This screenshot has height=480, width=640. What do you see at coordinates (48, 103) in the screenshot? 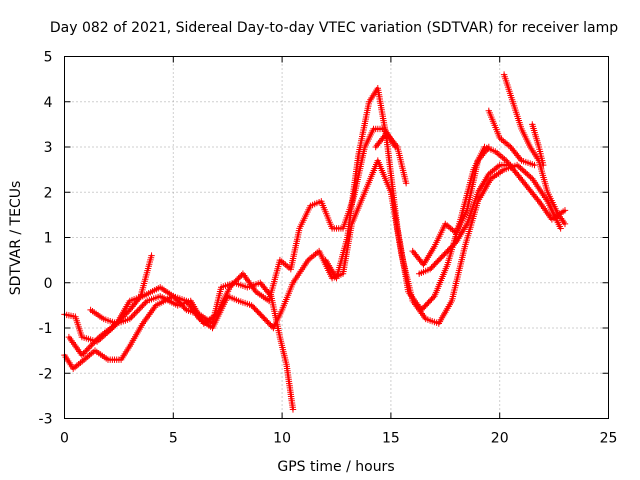
I see `y-tick-label: 4` at bounding box center [48, 103].